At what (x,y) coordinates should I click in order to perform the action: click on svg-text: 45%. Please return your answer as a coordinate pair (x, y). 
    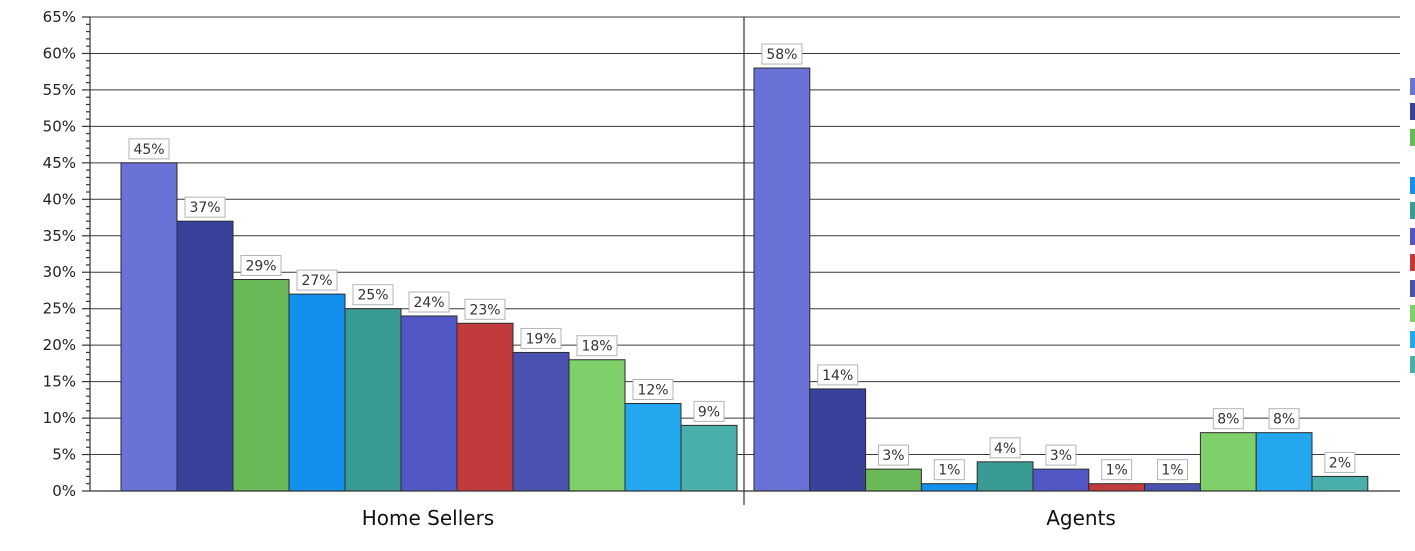
    Looking at the image, I should click on (148, 150).